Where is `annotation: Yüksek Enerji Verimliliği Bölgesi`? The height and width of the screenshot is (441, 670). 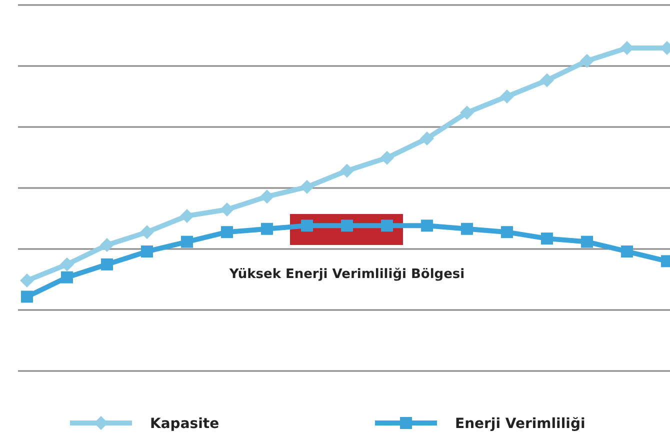 annotation: Yüksek Enerji Verimliliği Bölgesi is located at coordinates (346, 274).